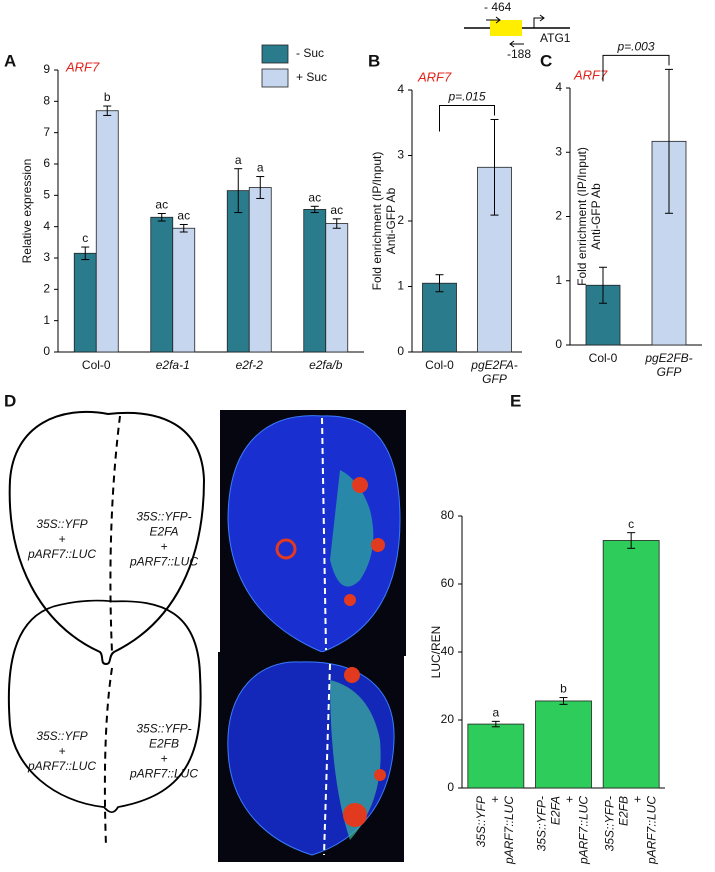 The width and height of the screenshot is (715, 872). What do you see at coordinates (546, 60) in the screenshot?
I see `panel-label: C` at bounding box center [546, 60].